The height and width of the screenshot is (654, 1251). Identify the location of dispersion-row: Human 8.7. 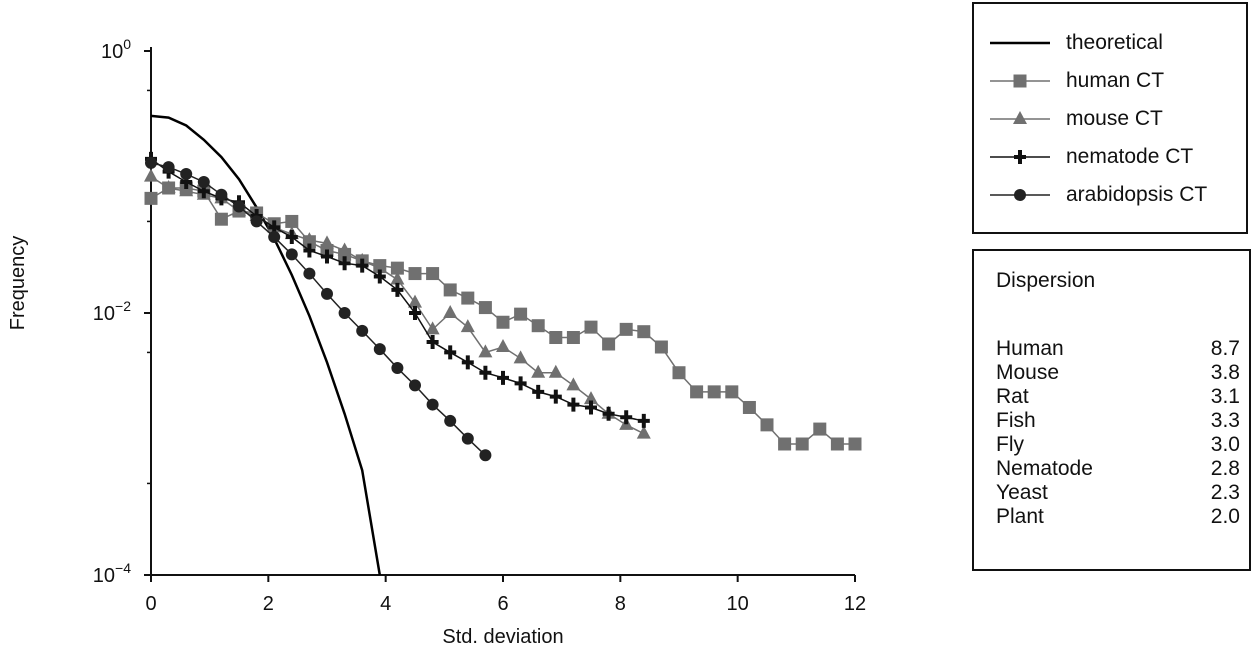
(1118, 349).